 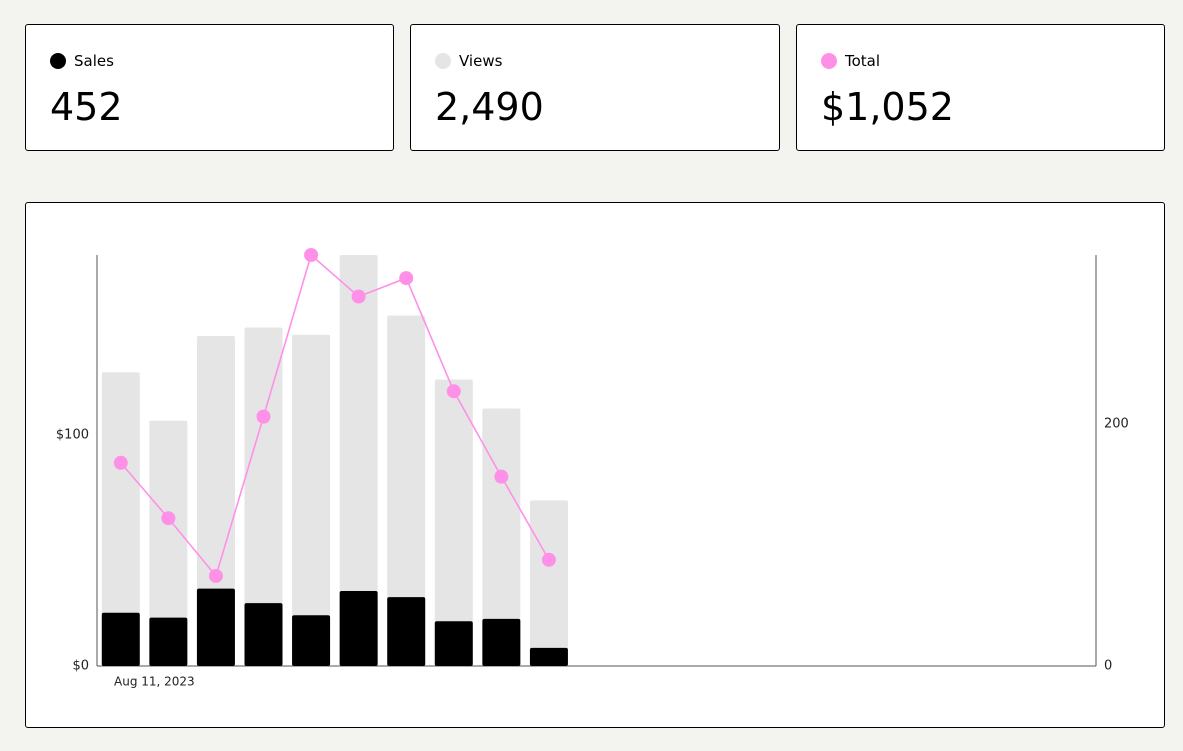 What do you see at coordinates (209, 87) in the screenshot?
I see `kpi-card: Sales 452` at bounding box center [209, 87].